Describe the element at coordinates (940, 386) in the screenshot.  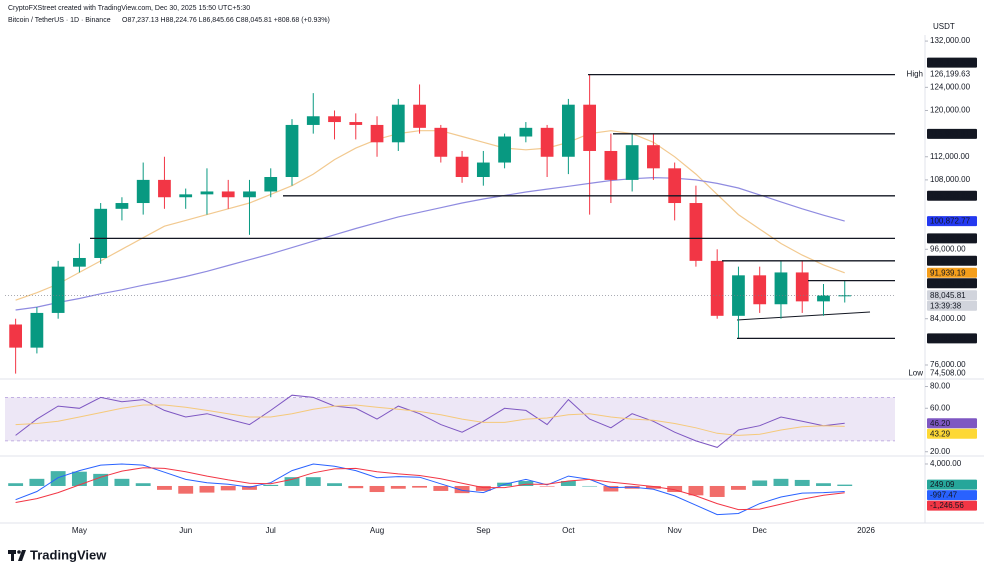
I see `y-tick-label: 80.00` at that location.